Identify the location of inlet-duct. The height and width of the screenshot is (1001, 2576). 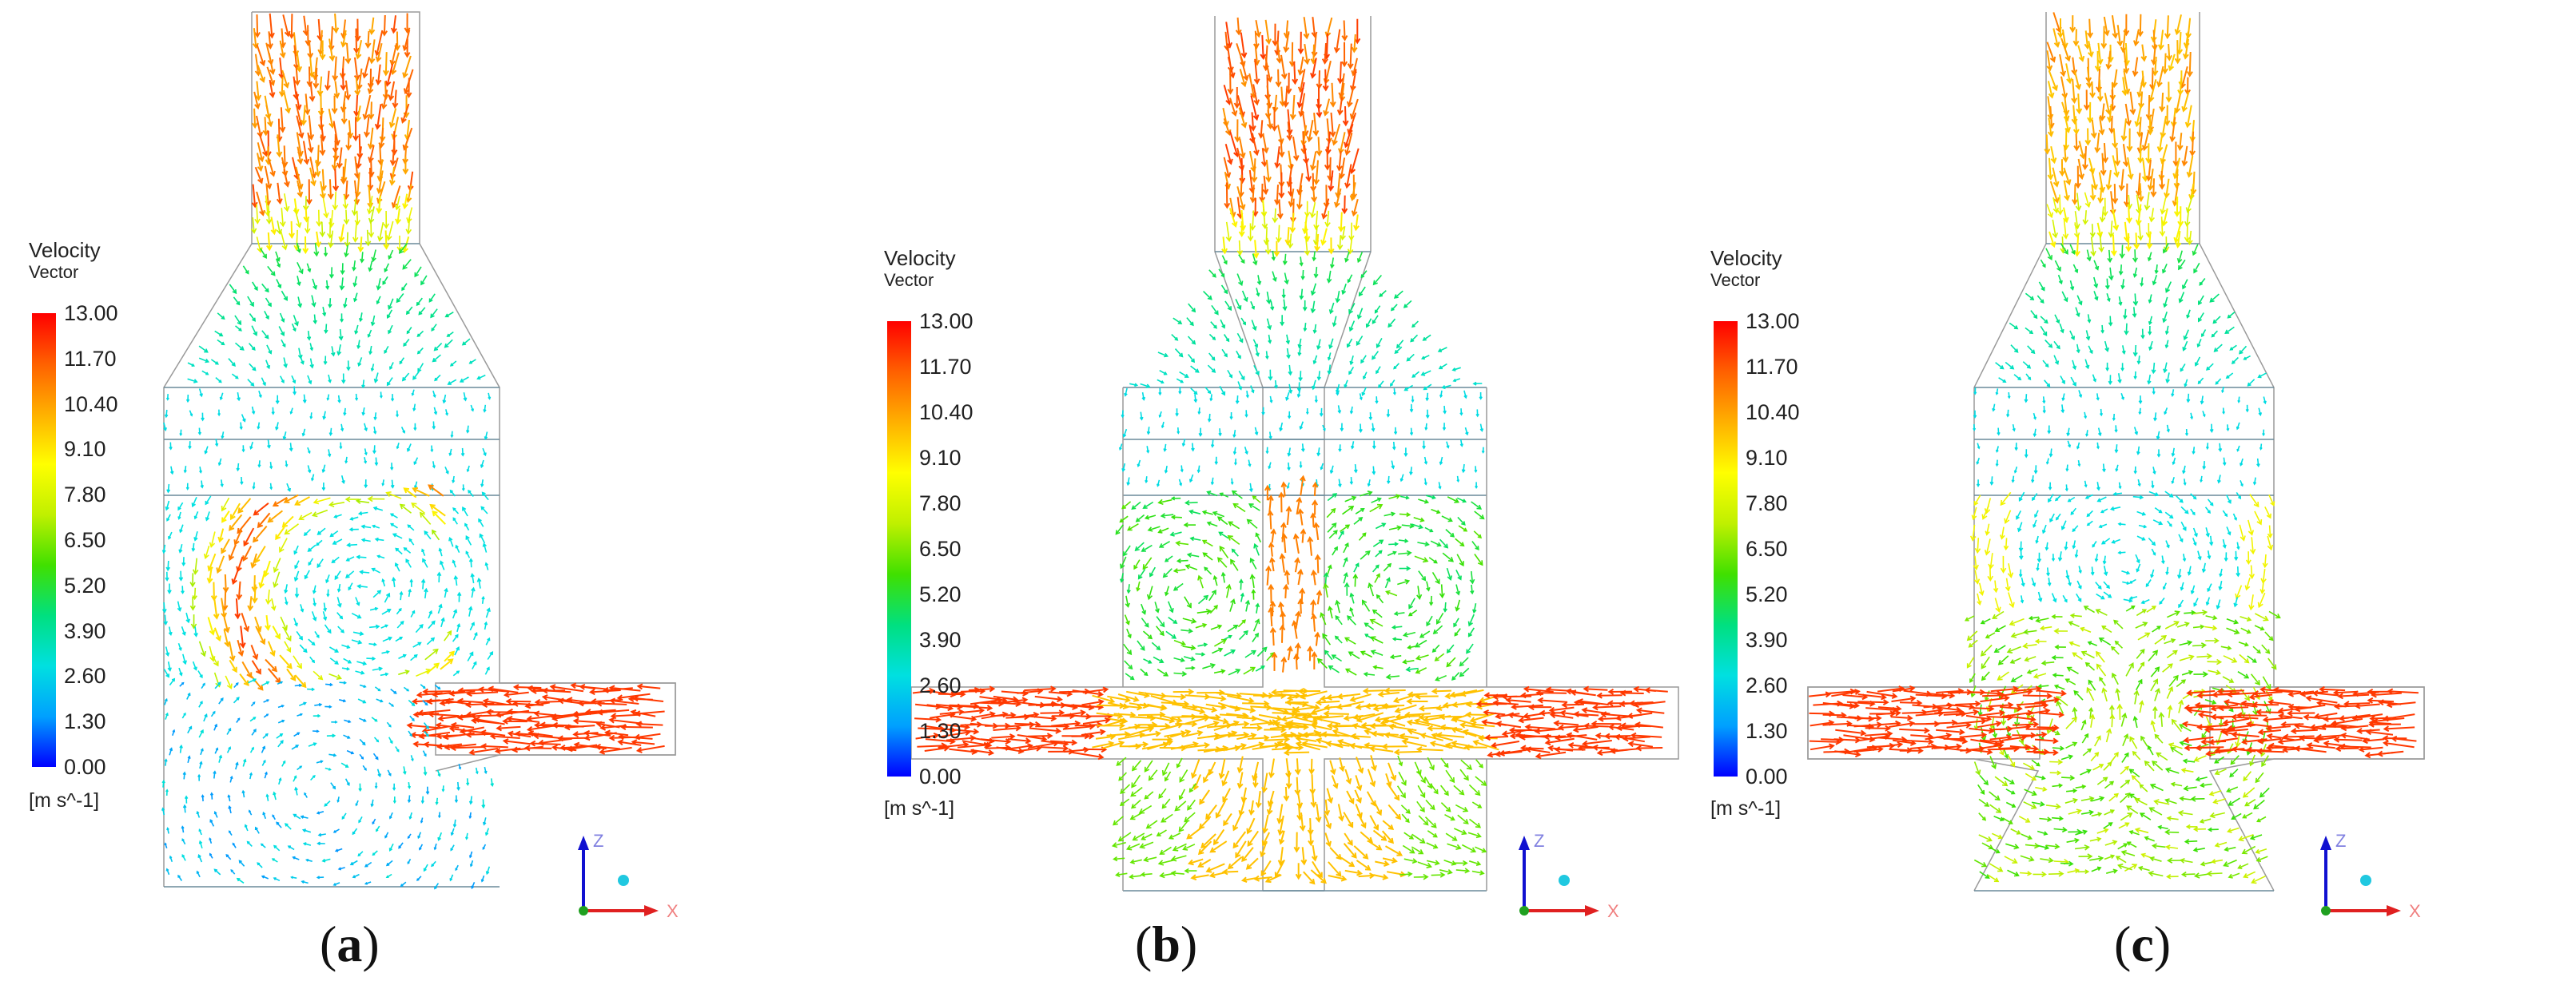
(555, 719).